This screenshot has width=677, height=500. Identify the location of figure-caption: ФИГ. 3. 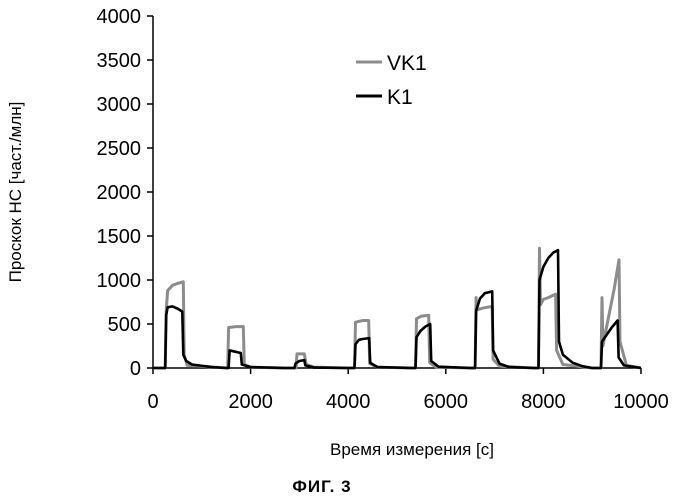
(321, 486).